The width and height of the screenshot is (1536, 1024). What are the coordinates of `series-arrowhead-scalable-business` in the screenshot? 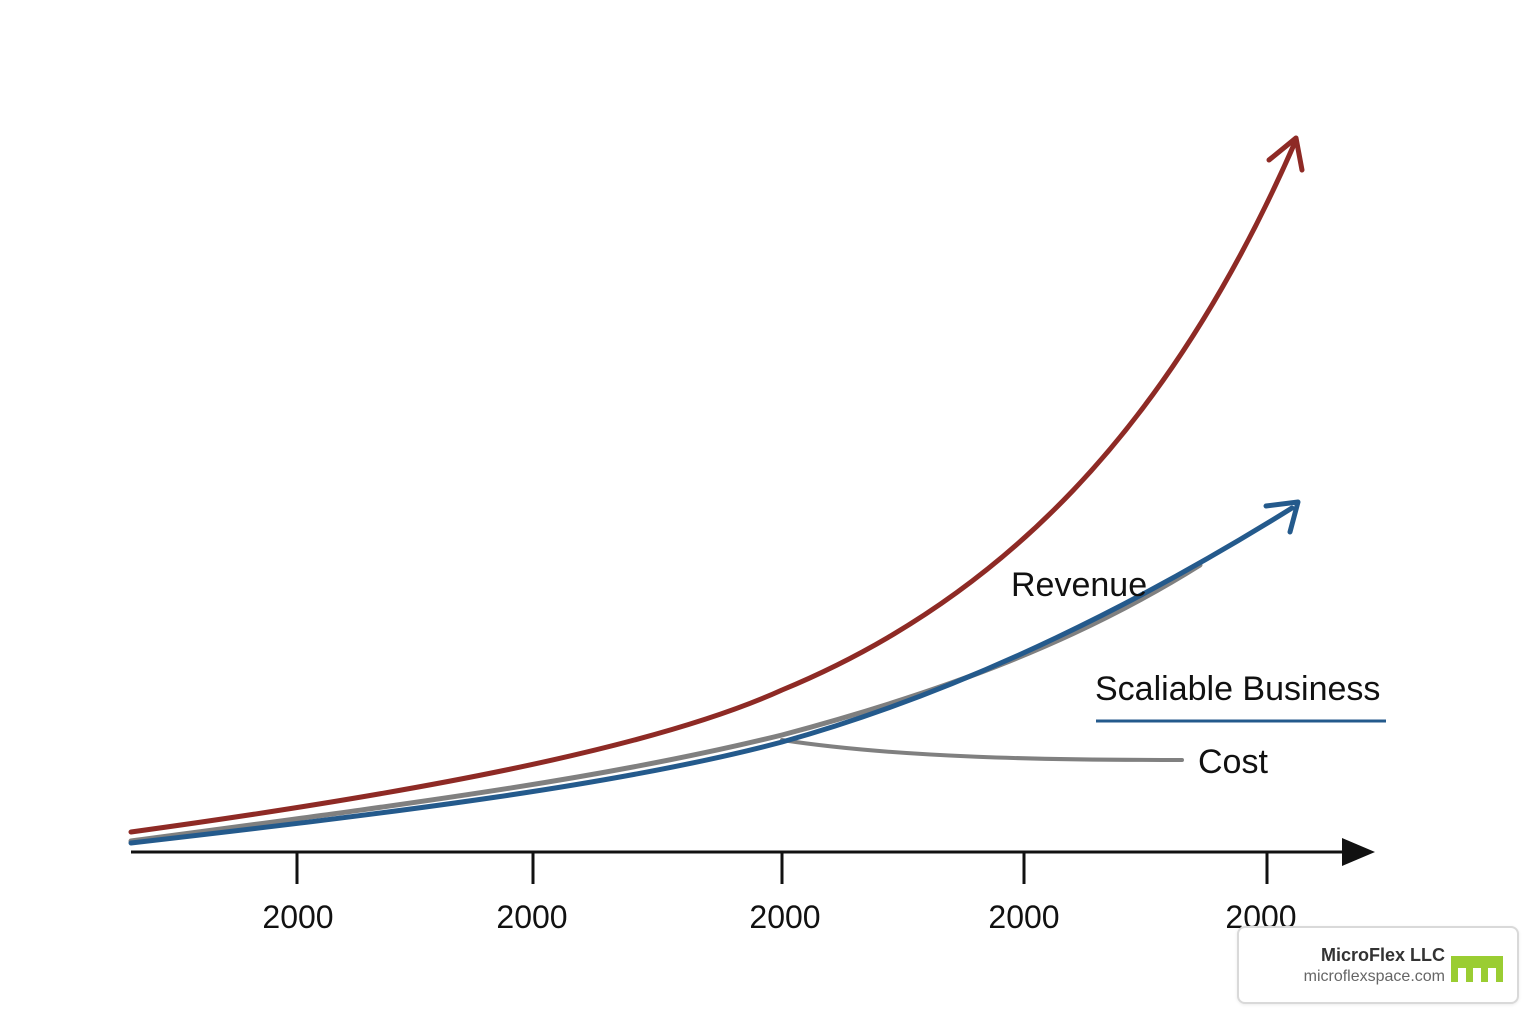 It's located at (1282, 517).